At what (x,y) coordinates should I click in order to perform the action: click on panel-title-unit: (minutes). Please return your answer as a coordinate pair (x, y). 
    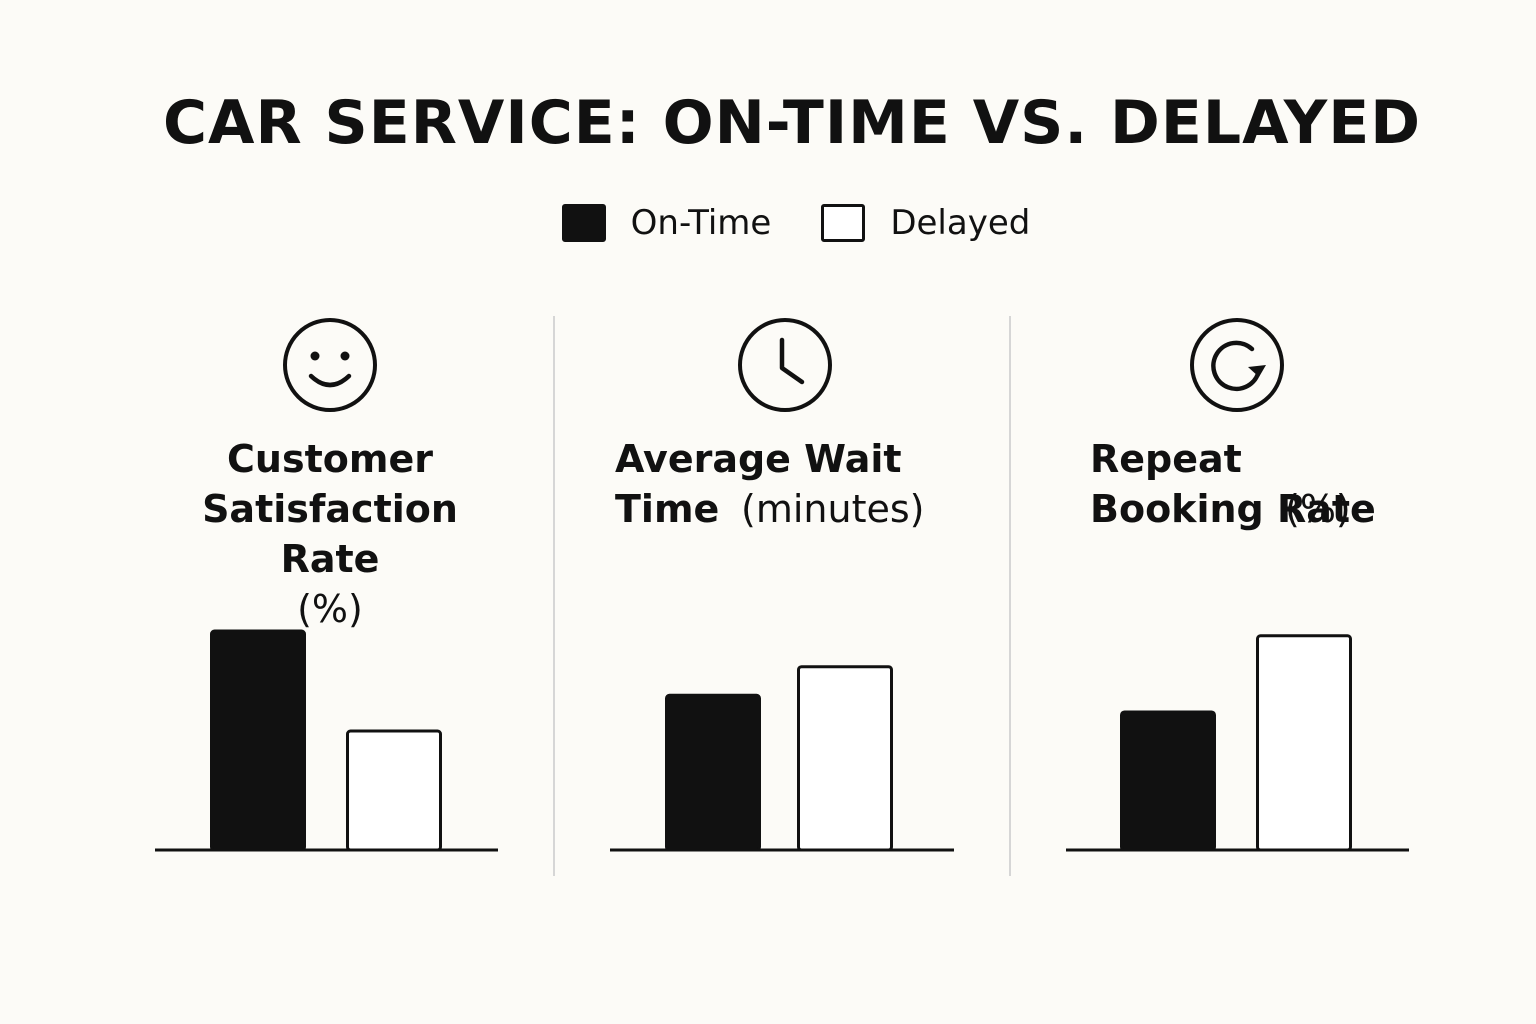
    Looking at the image, I should click on (833, 509).